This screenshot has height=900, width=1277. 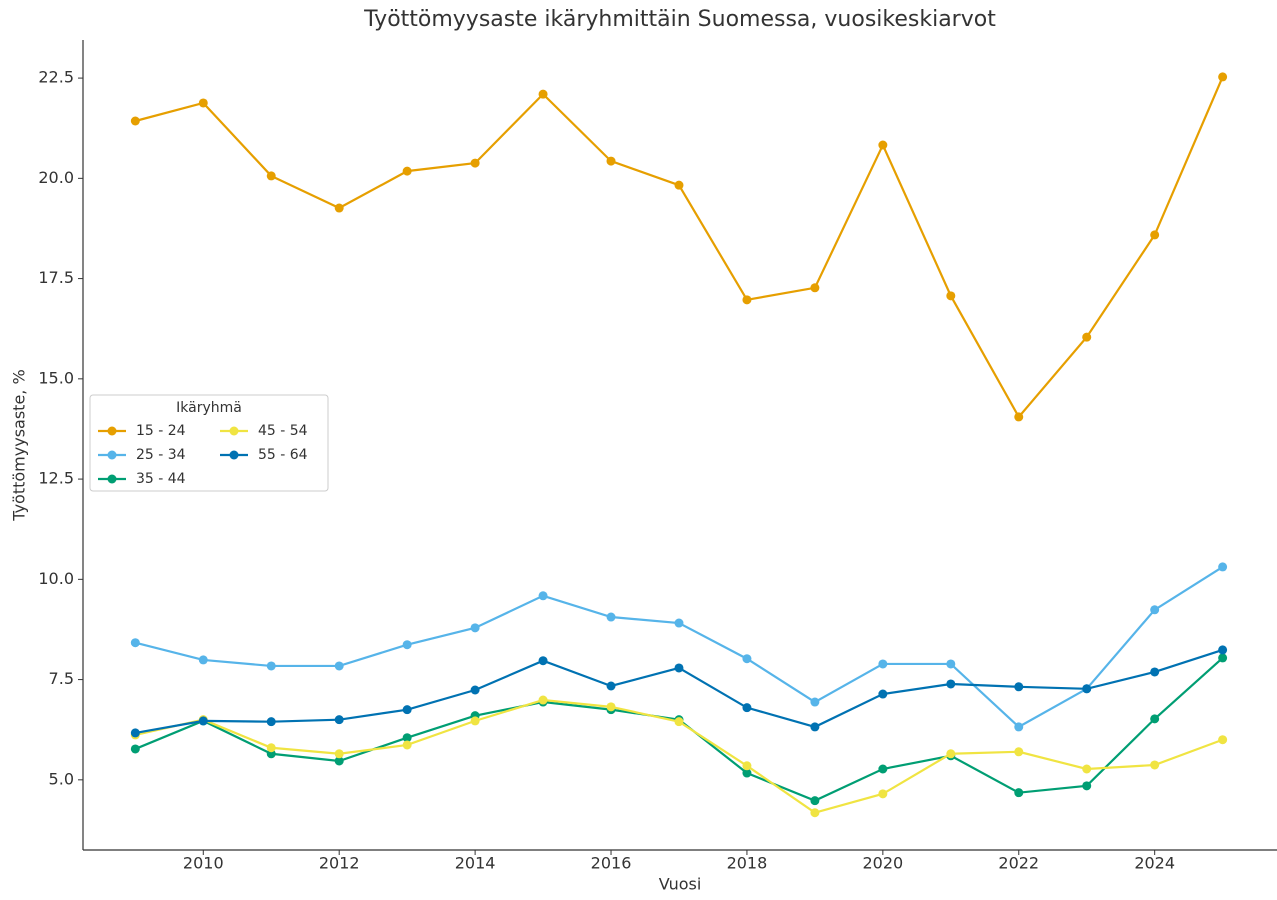 I want to click on y-tick-label: 20.0, so click(x=56, y=177).